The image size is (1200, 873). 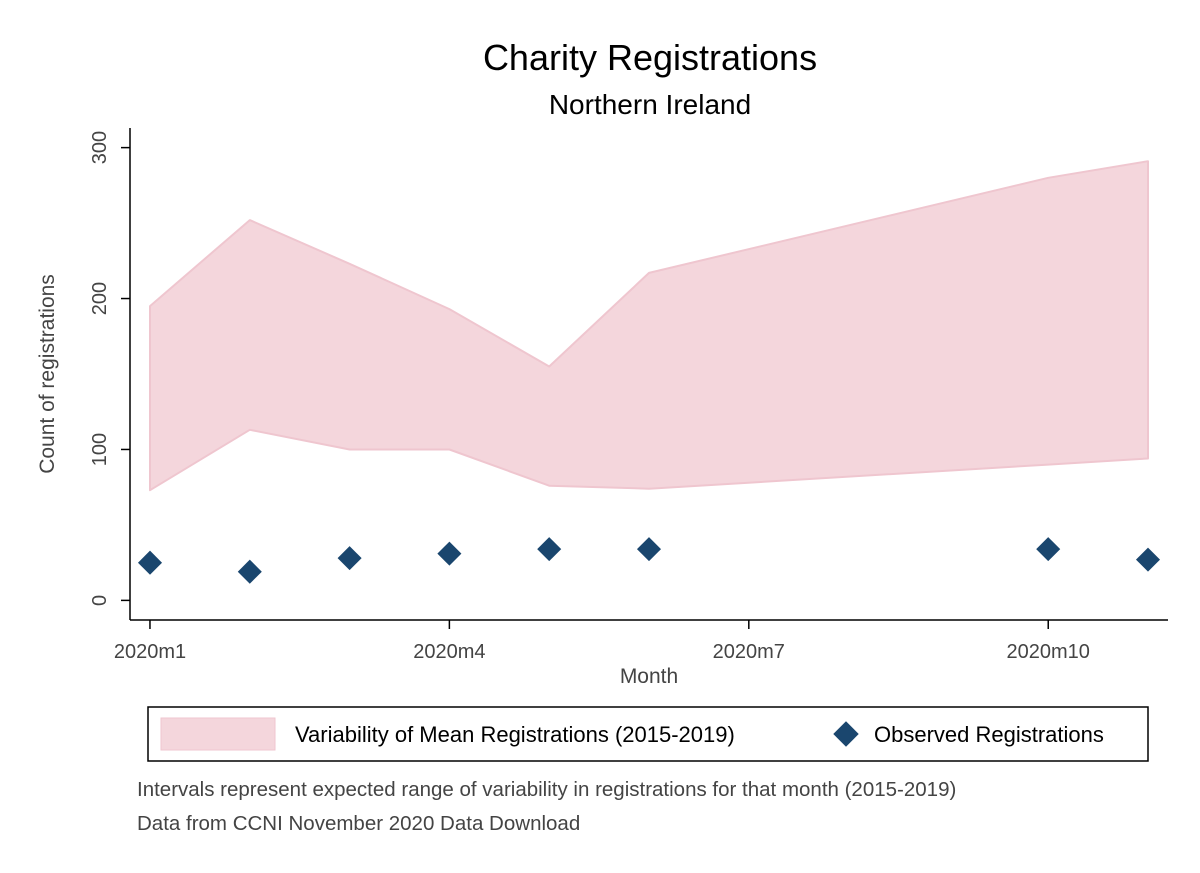 I want to click on legend-band-swatch, so click(x=218, y=734).